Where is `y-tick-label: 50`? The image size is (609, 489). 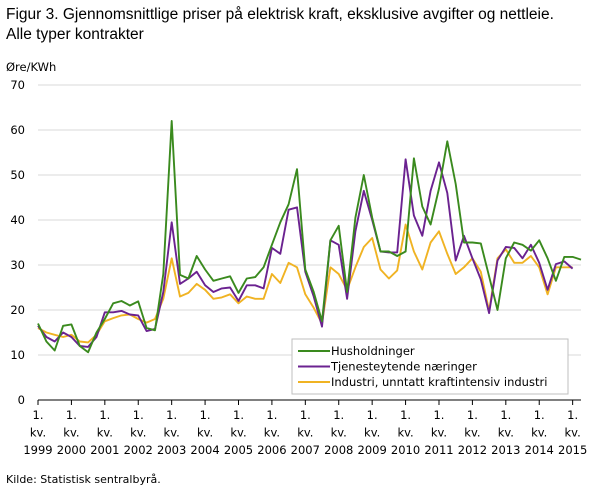
y-tick-label: 50 is located at coordinates (17, 175).